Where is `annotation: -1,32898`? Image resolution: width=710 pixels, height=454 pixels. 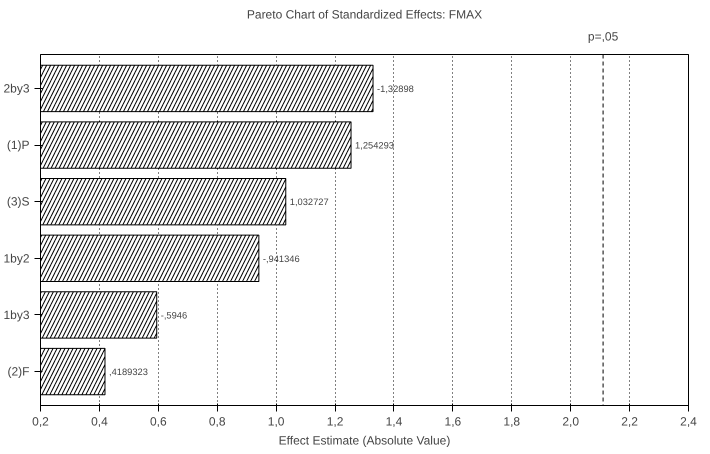
annotation: -1,32898 is located at coordinates (395, 89).